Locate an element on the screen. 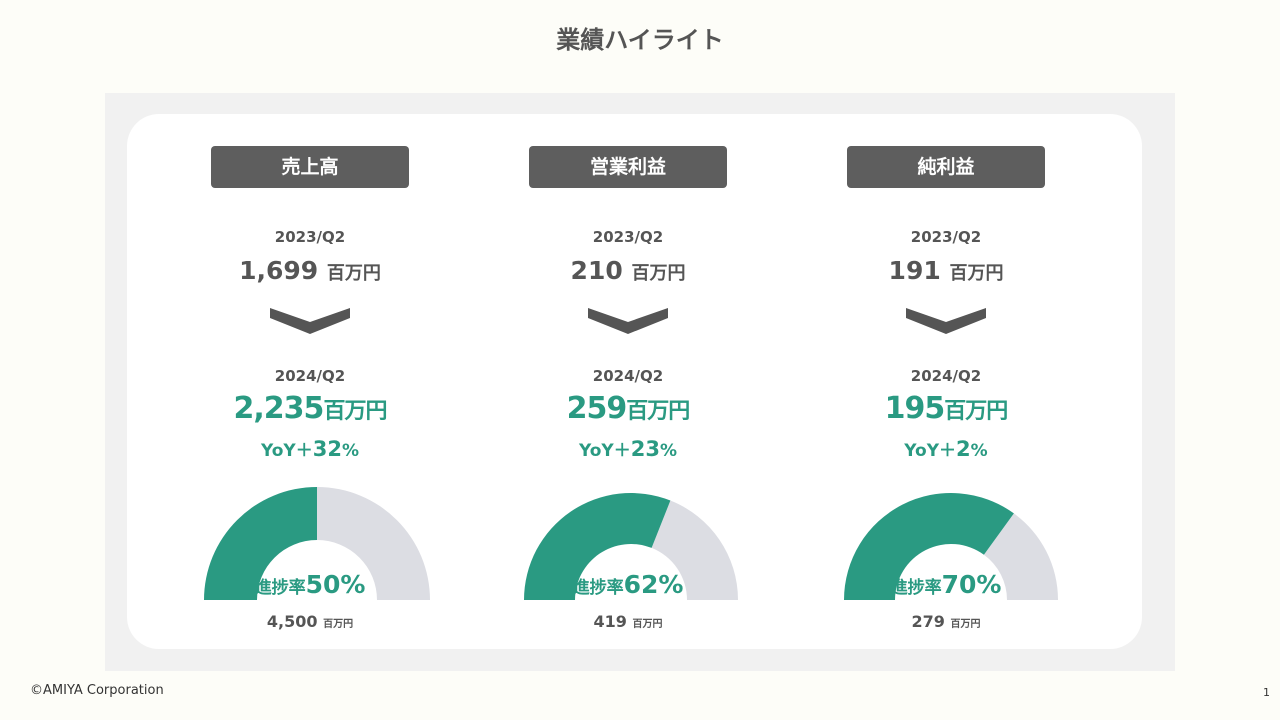 The image size is (1280, 720). progress-rate: 進捗率50% is located at coordinates (310, 584).